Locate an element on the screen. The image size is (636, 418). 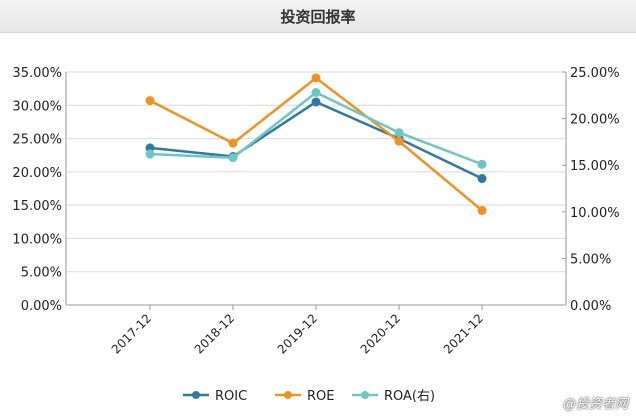
legend-label-roa: ROA(右) is located at coordinates (409, 396).